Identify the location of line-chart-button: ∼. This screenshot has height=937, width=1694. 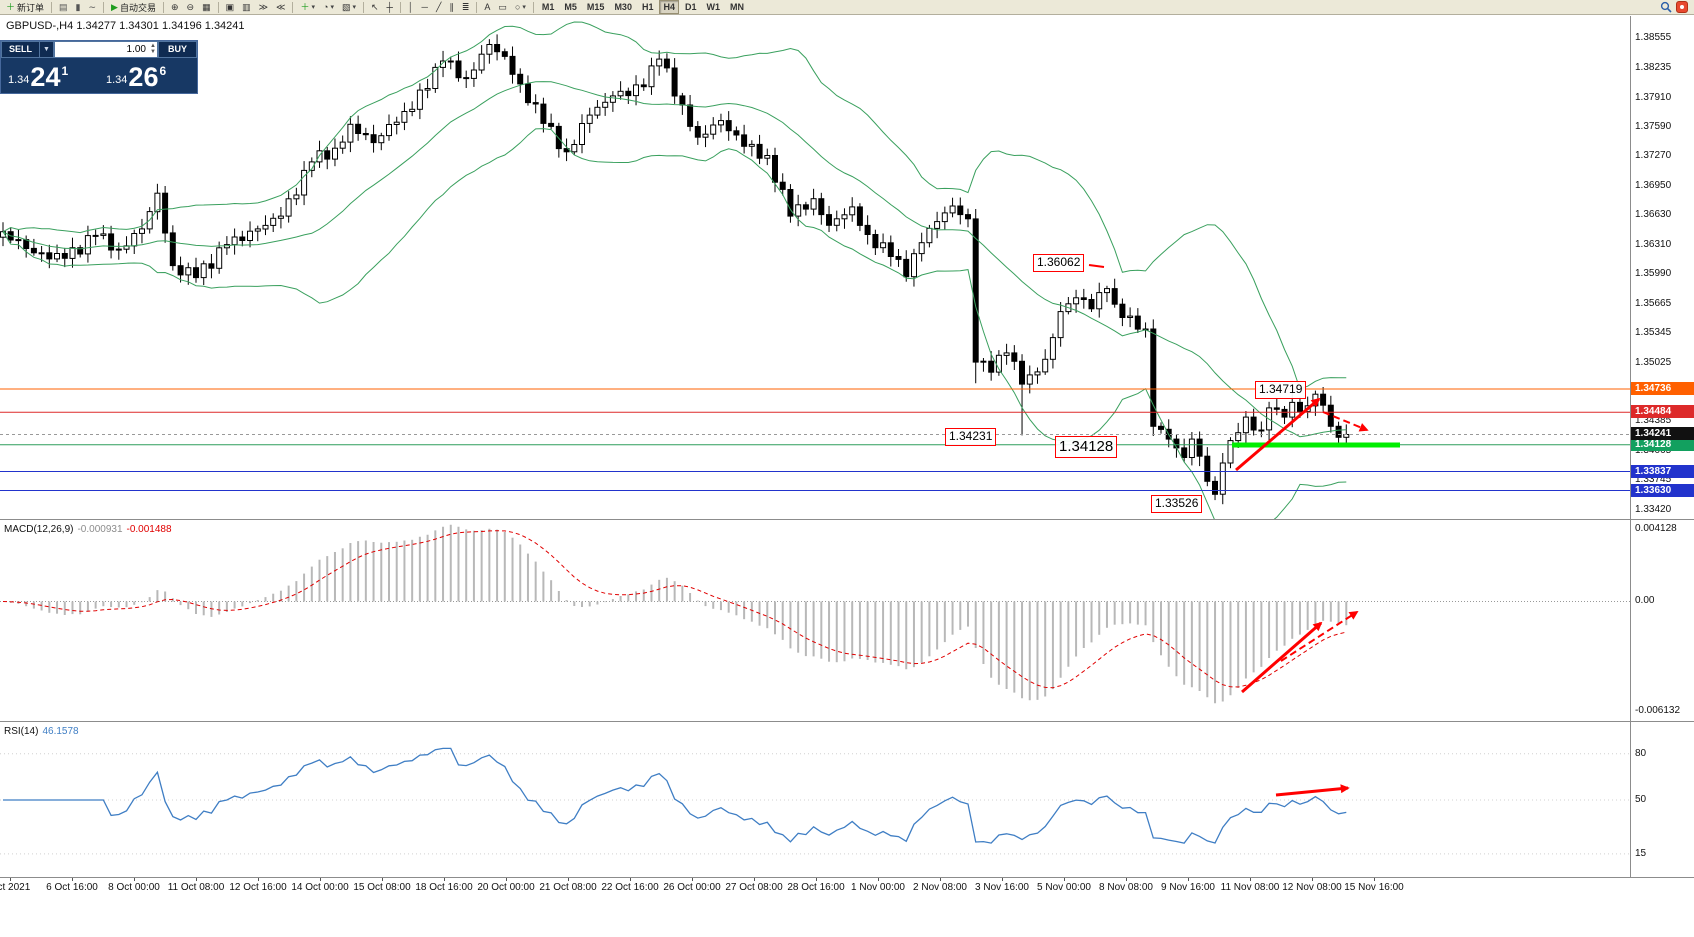
(93, 7).